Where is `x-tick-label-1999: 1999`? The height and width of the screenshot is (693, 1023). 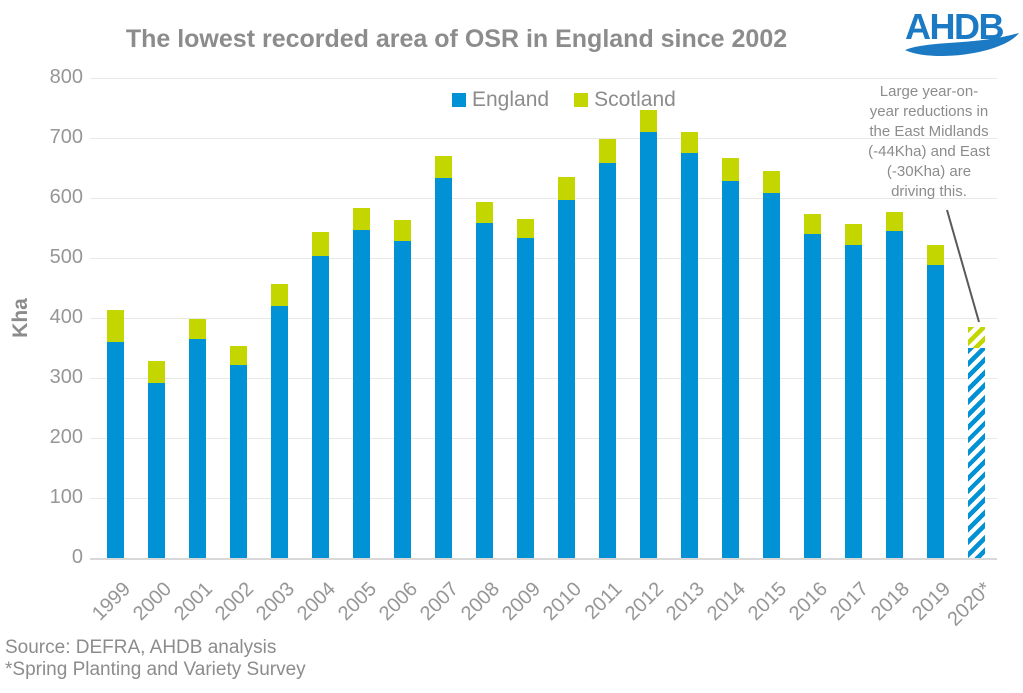 x-tick-label-1999: 1999 is located at coordinates (112, 602).